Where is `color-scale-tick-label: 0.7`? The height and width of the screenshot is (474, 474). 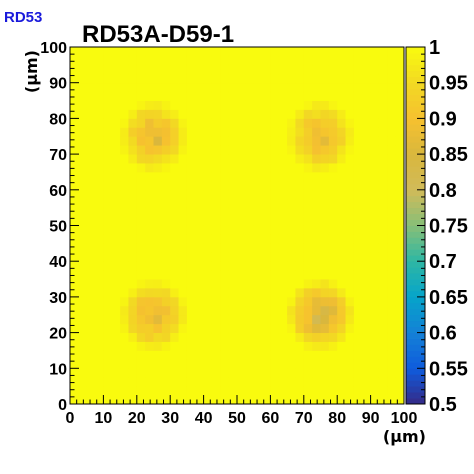
color-scale-tick-label: 0.7 is located at coordinates (443, 262).